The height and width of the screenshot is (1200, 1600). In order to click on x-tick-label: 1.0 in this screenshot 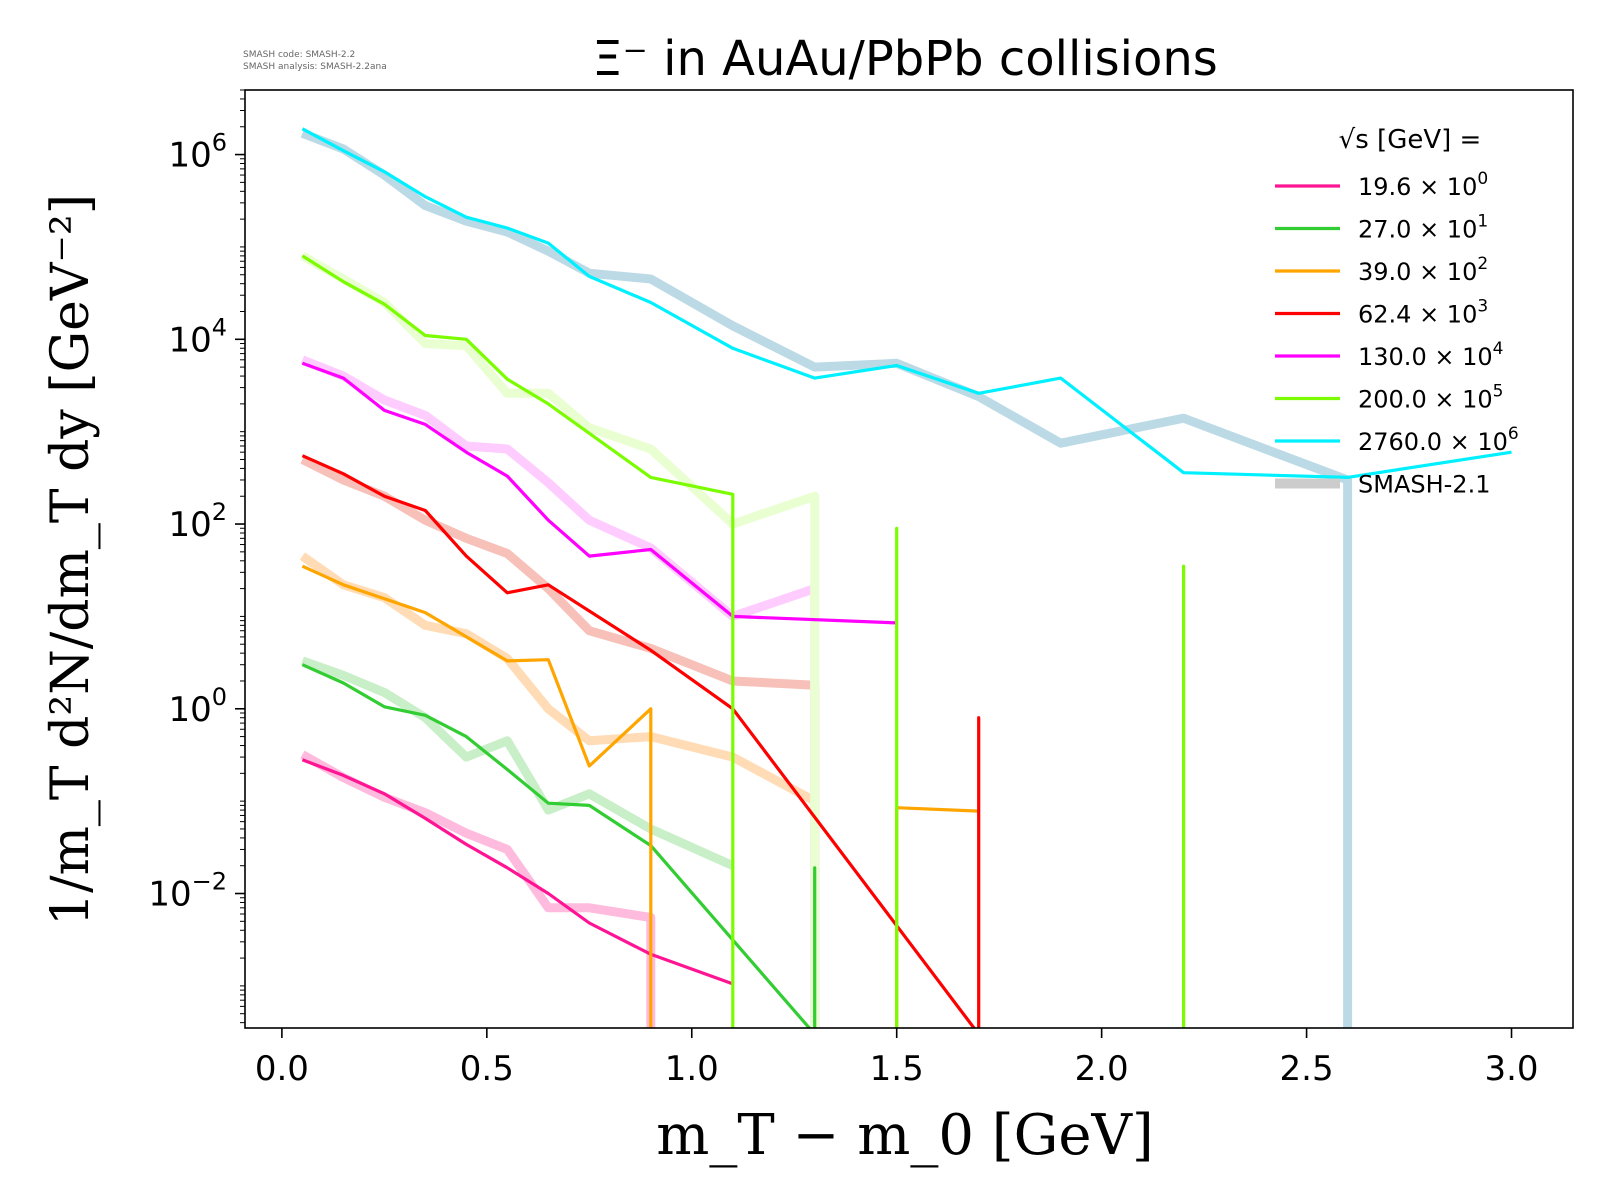, I will do `click(692, 1069)`.